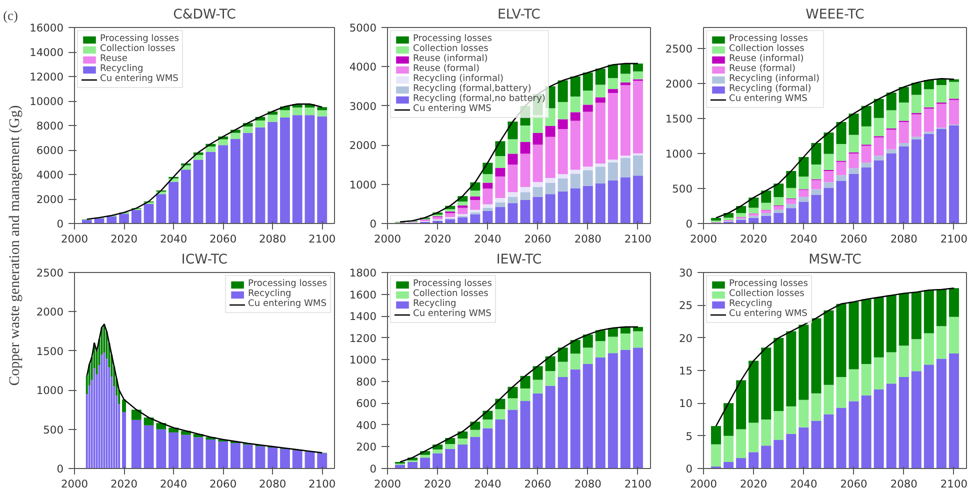 Image resolution: width=975 pixels, height=491 pixels. Describe the element at coordinates (363, 338) in the screenshot. I see `y-tick-label: 1200` at that location.